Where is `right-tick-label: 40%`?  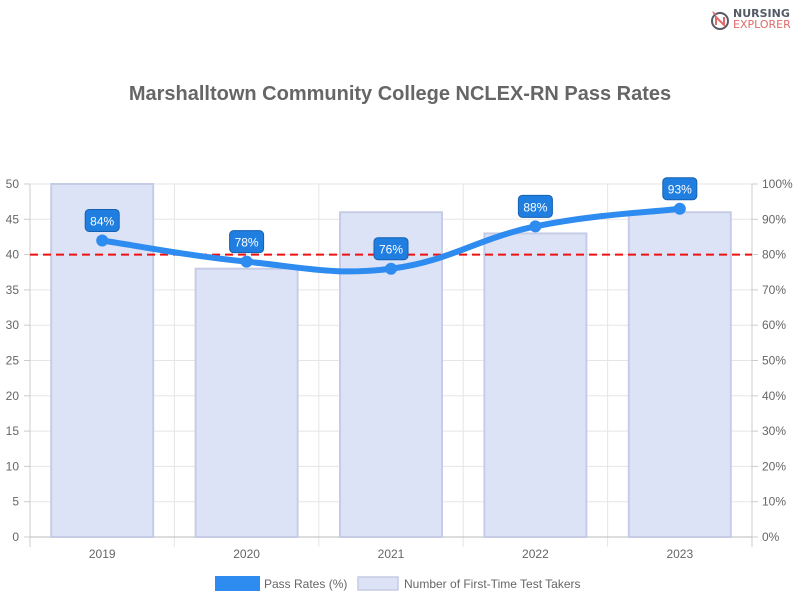
right-tick-label: 40% is located at coordinates (774, 396).